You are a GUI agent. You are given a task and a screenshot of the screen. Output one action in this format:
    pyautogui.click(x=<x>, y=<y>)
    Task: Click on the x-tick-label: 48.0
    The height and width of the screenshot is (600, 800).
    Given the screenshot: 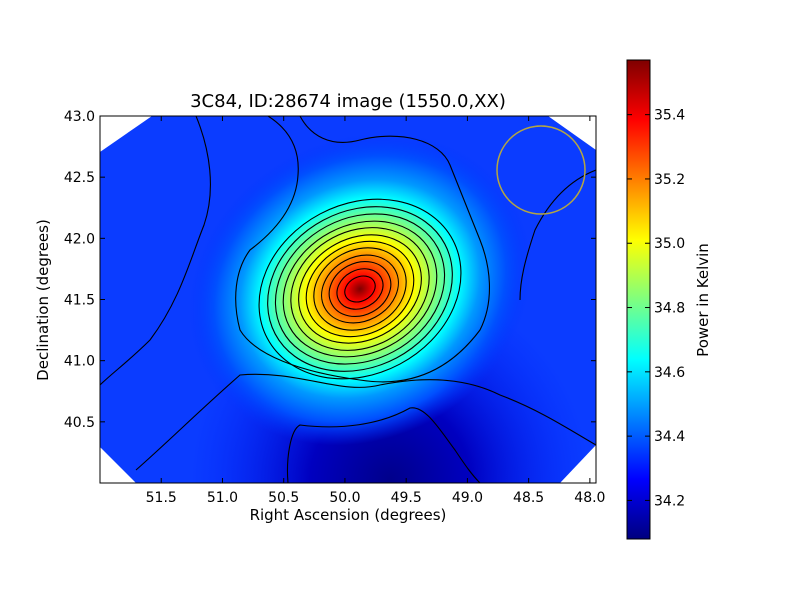 What is the action you would take?
    pyautogui.click(x=589, y=498)
    